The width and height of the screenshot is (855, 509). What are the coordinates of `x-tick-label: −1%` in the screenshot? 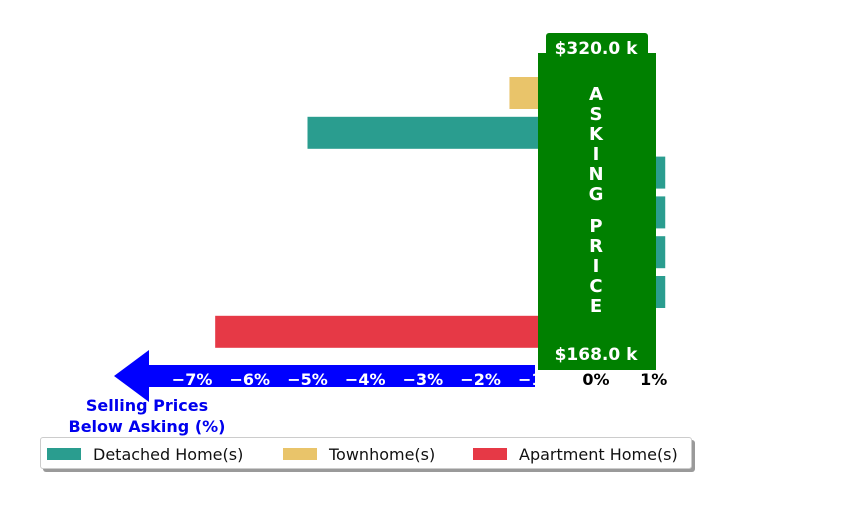 It's located at (538, 379).